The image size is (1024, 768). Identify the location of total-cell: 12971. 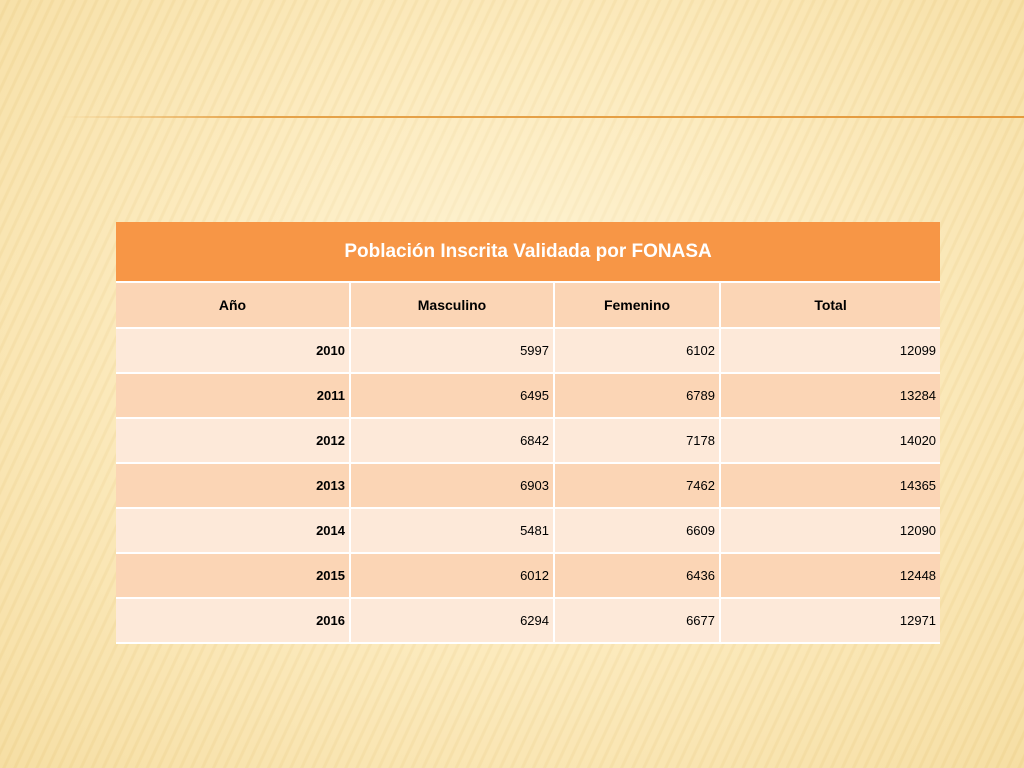
(830, 621).